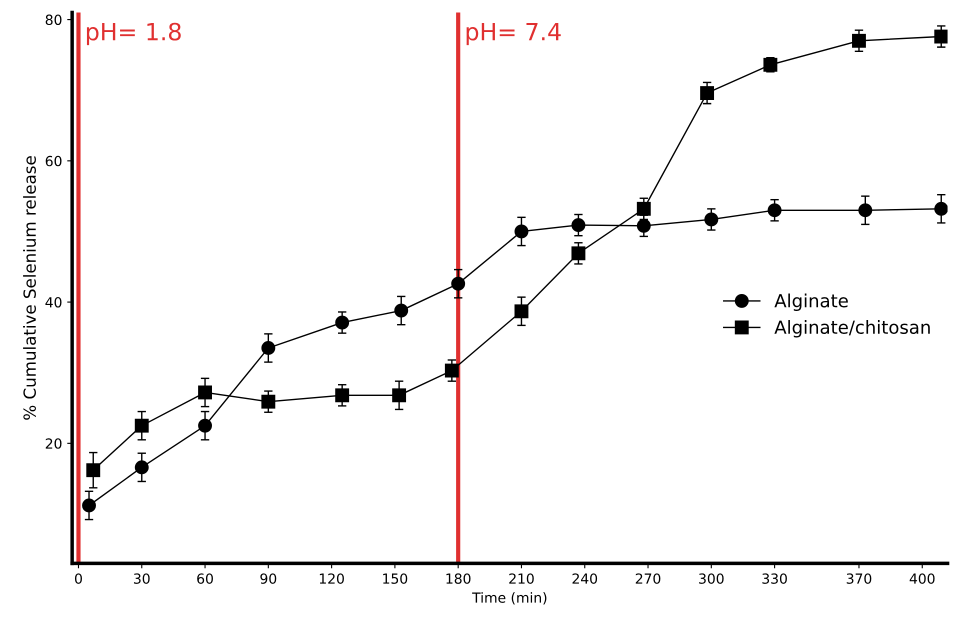 The image size is (962, 626). I want to click on x-tick-label: 400, so click(922, 578).